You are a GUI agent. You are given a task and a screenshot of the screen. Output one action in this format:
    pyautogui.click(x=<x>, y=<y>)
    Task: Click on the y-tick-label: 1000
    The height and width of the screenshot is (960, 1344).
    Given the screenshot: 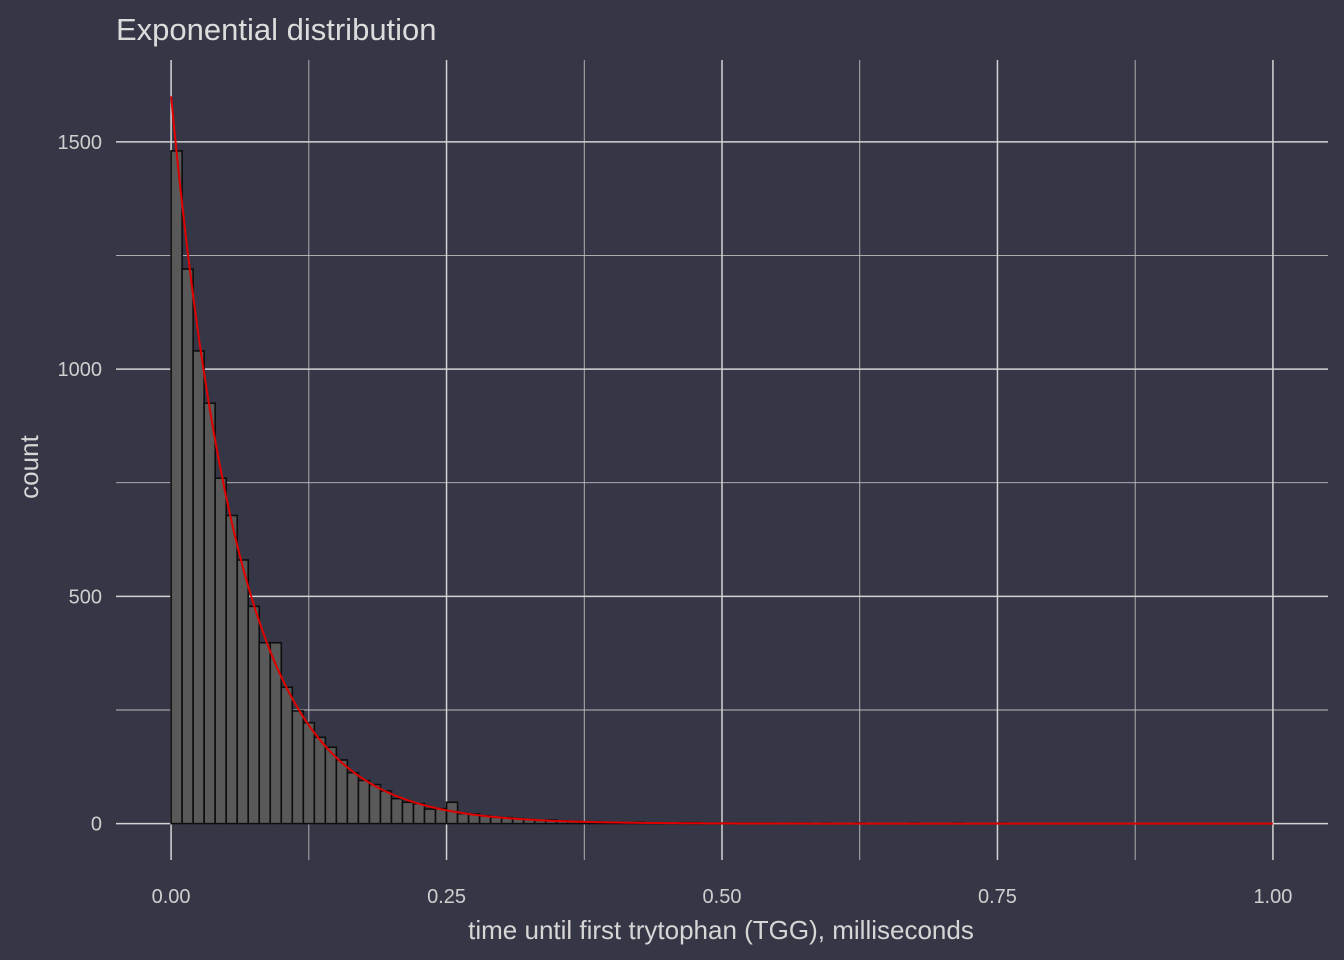 What is the action you would take?
    pyautogui.click(x=80, y=370)
    